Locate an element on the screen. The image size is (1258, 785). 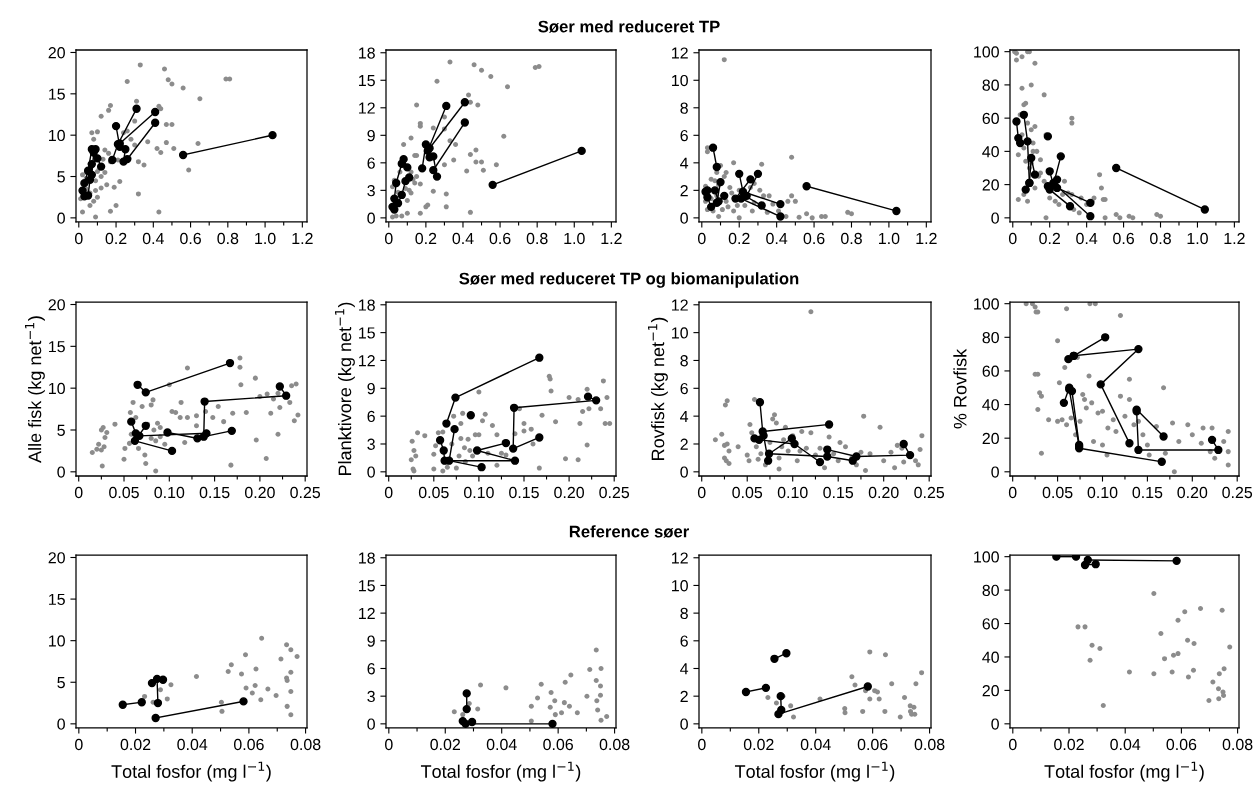
y-axis-title: Planktivore (kg net$^{−1}$) is located at coordinates (345, 388).